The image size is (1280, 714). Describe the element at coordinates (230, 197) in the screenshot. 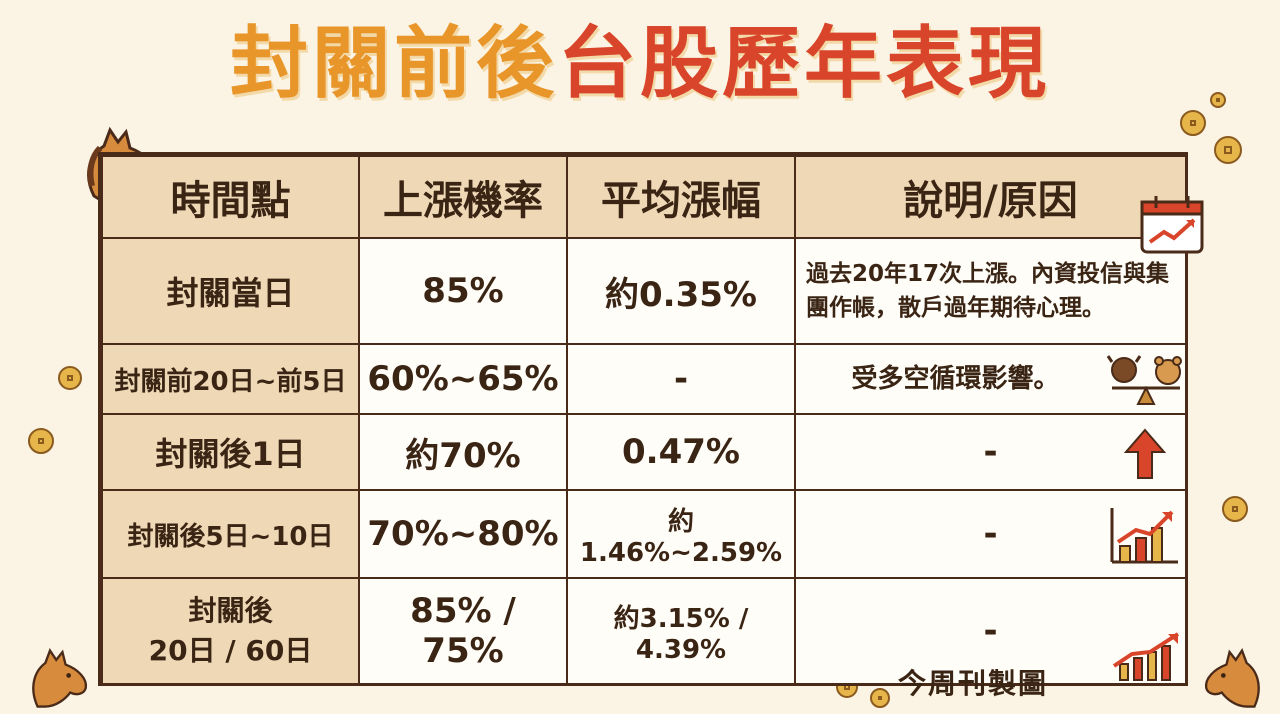

I see `header-period: 時間點` at that location.